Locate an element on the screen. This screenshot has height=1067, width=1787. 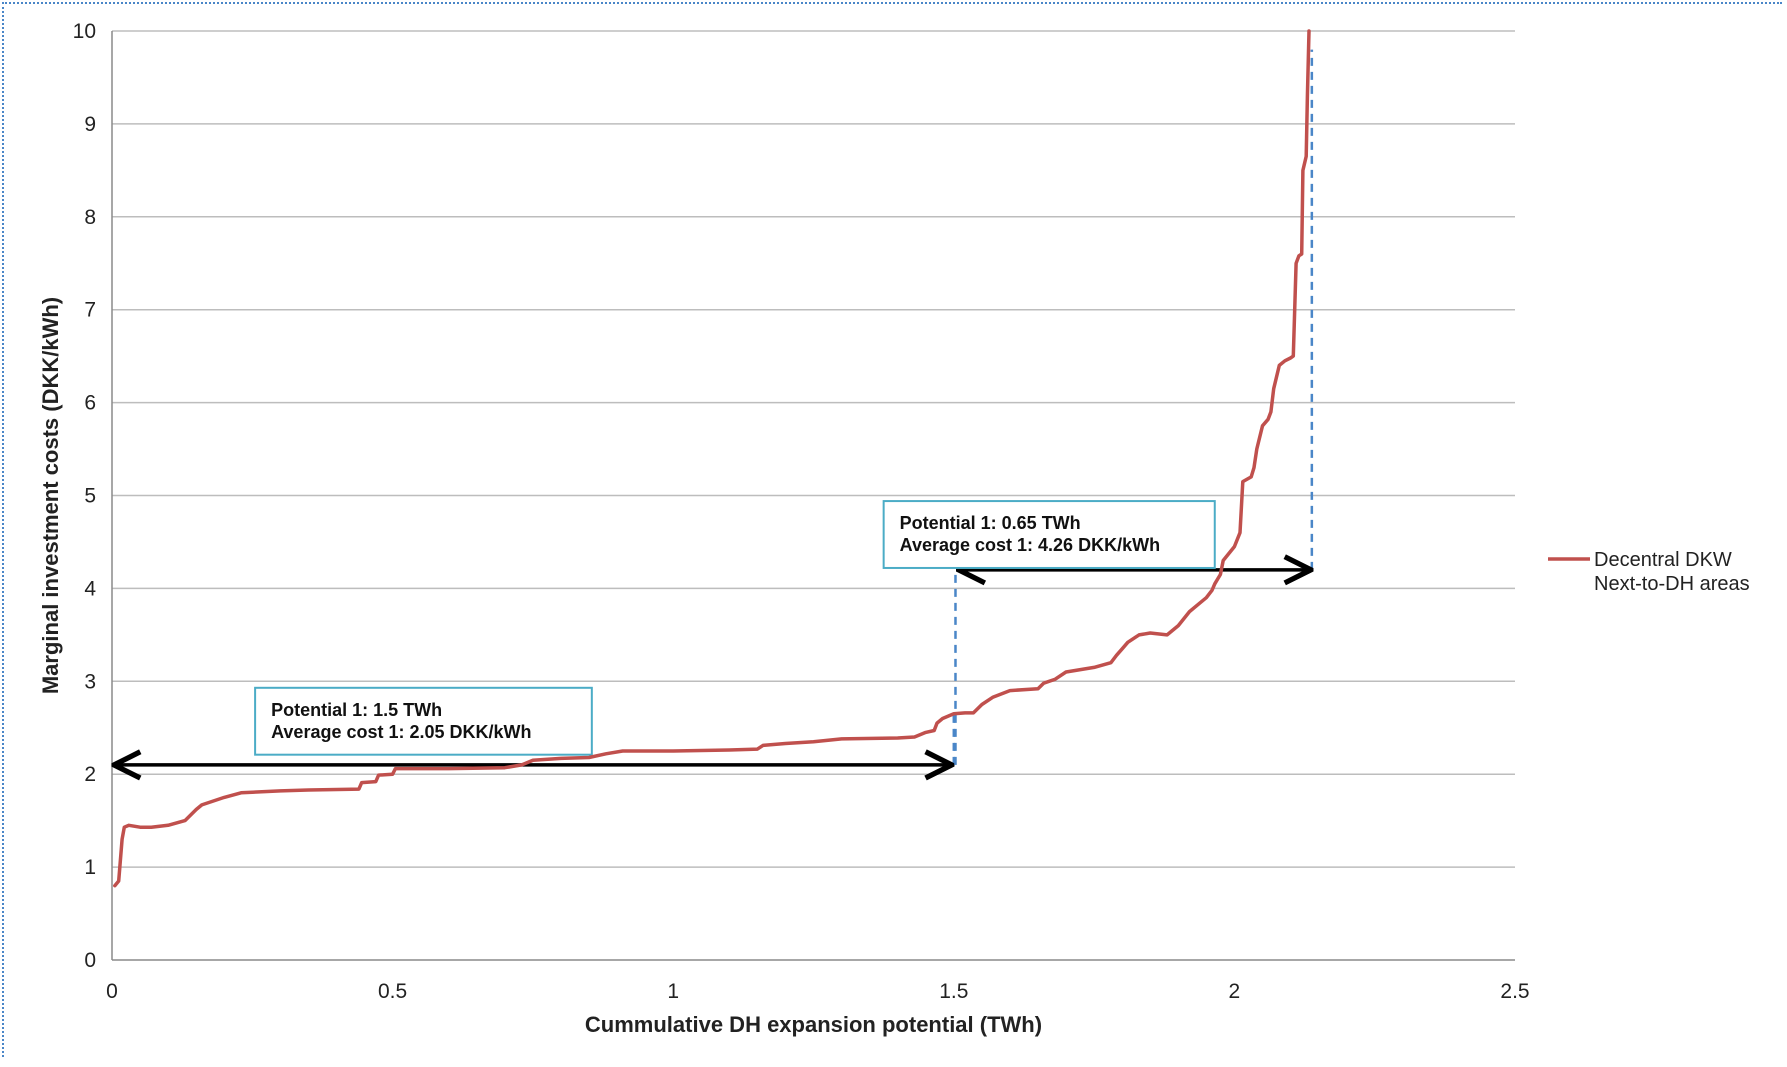
x-tick-label-2.5: 2.5 is located at coordinates (1514, 991).